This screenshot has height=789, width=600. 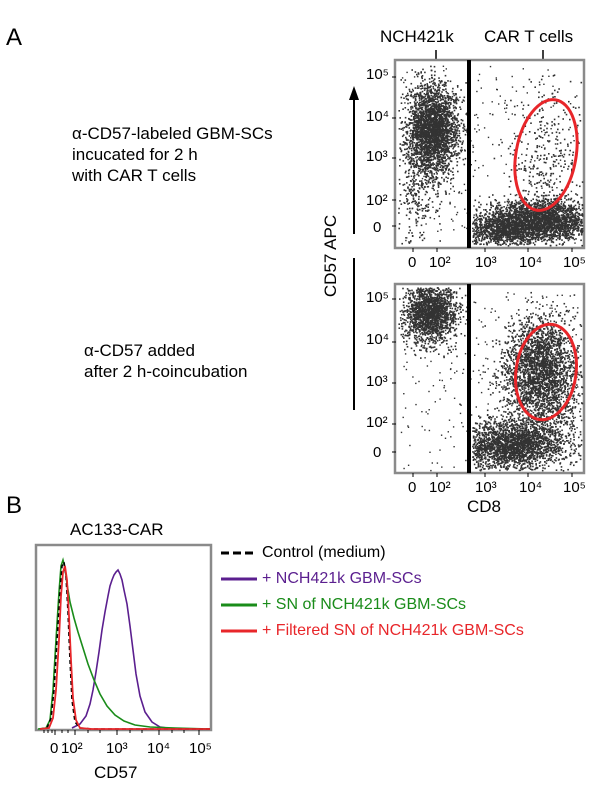 What do you see at coordinates (417, 36) in the screenshot?
I see `nch421k-population-label: NCH421k` at bounding box center [417, 36].